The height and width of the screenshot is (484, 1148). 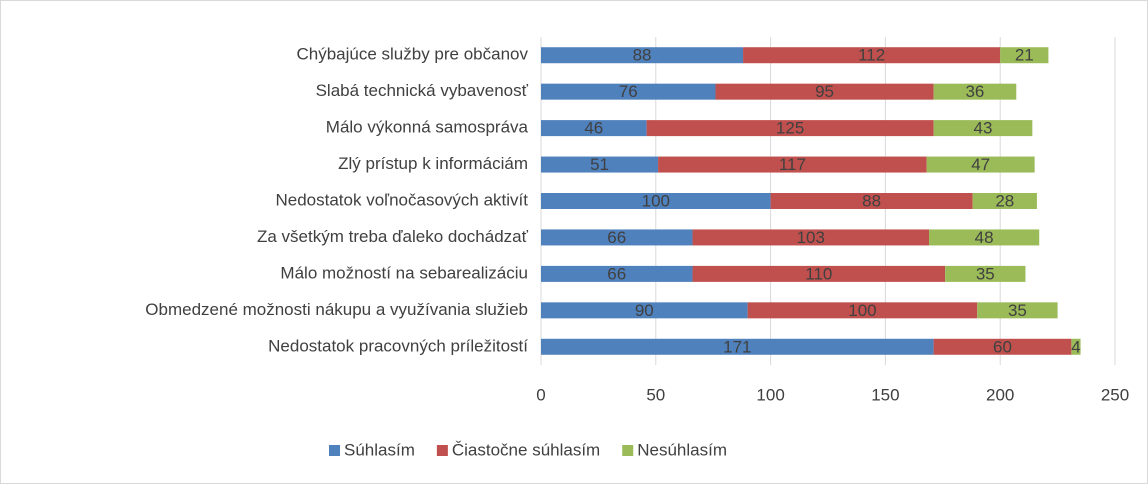 I want to click on data-label: 36, so click(x=974, y=91).